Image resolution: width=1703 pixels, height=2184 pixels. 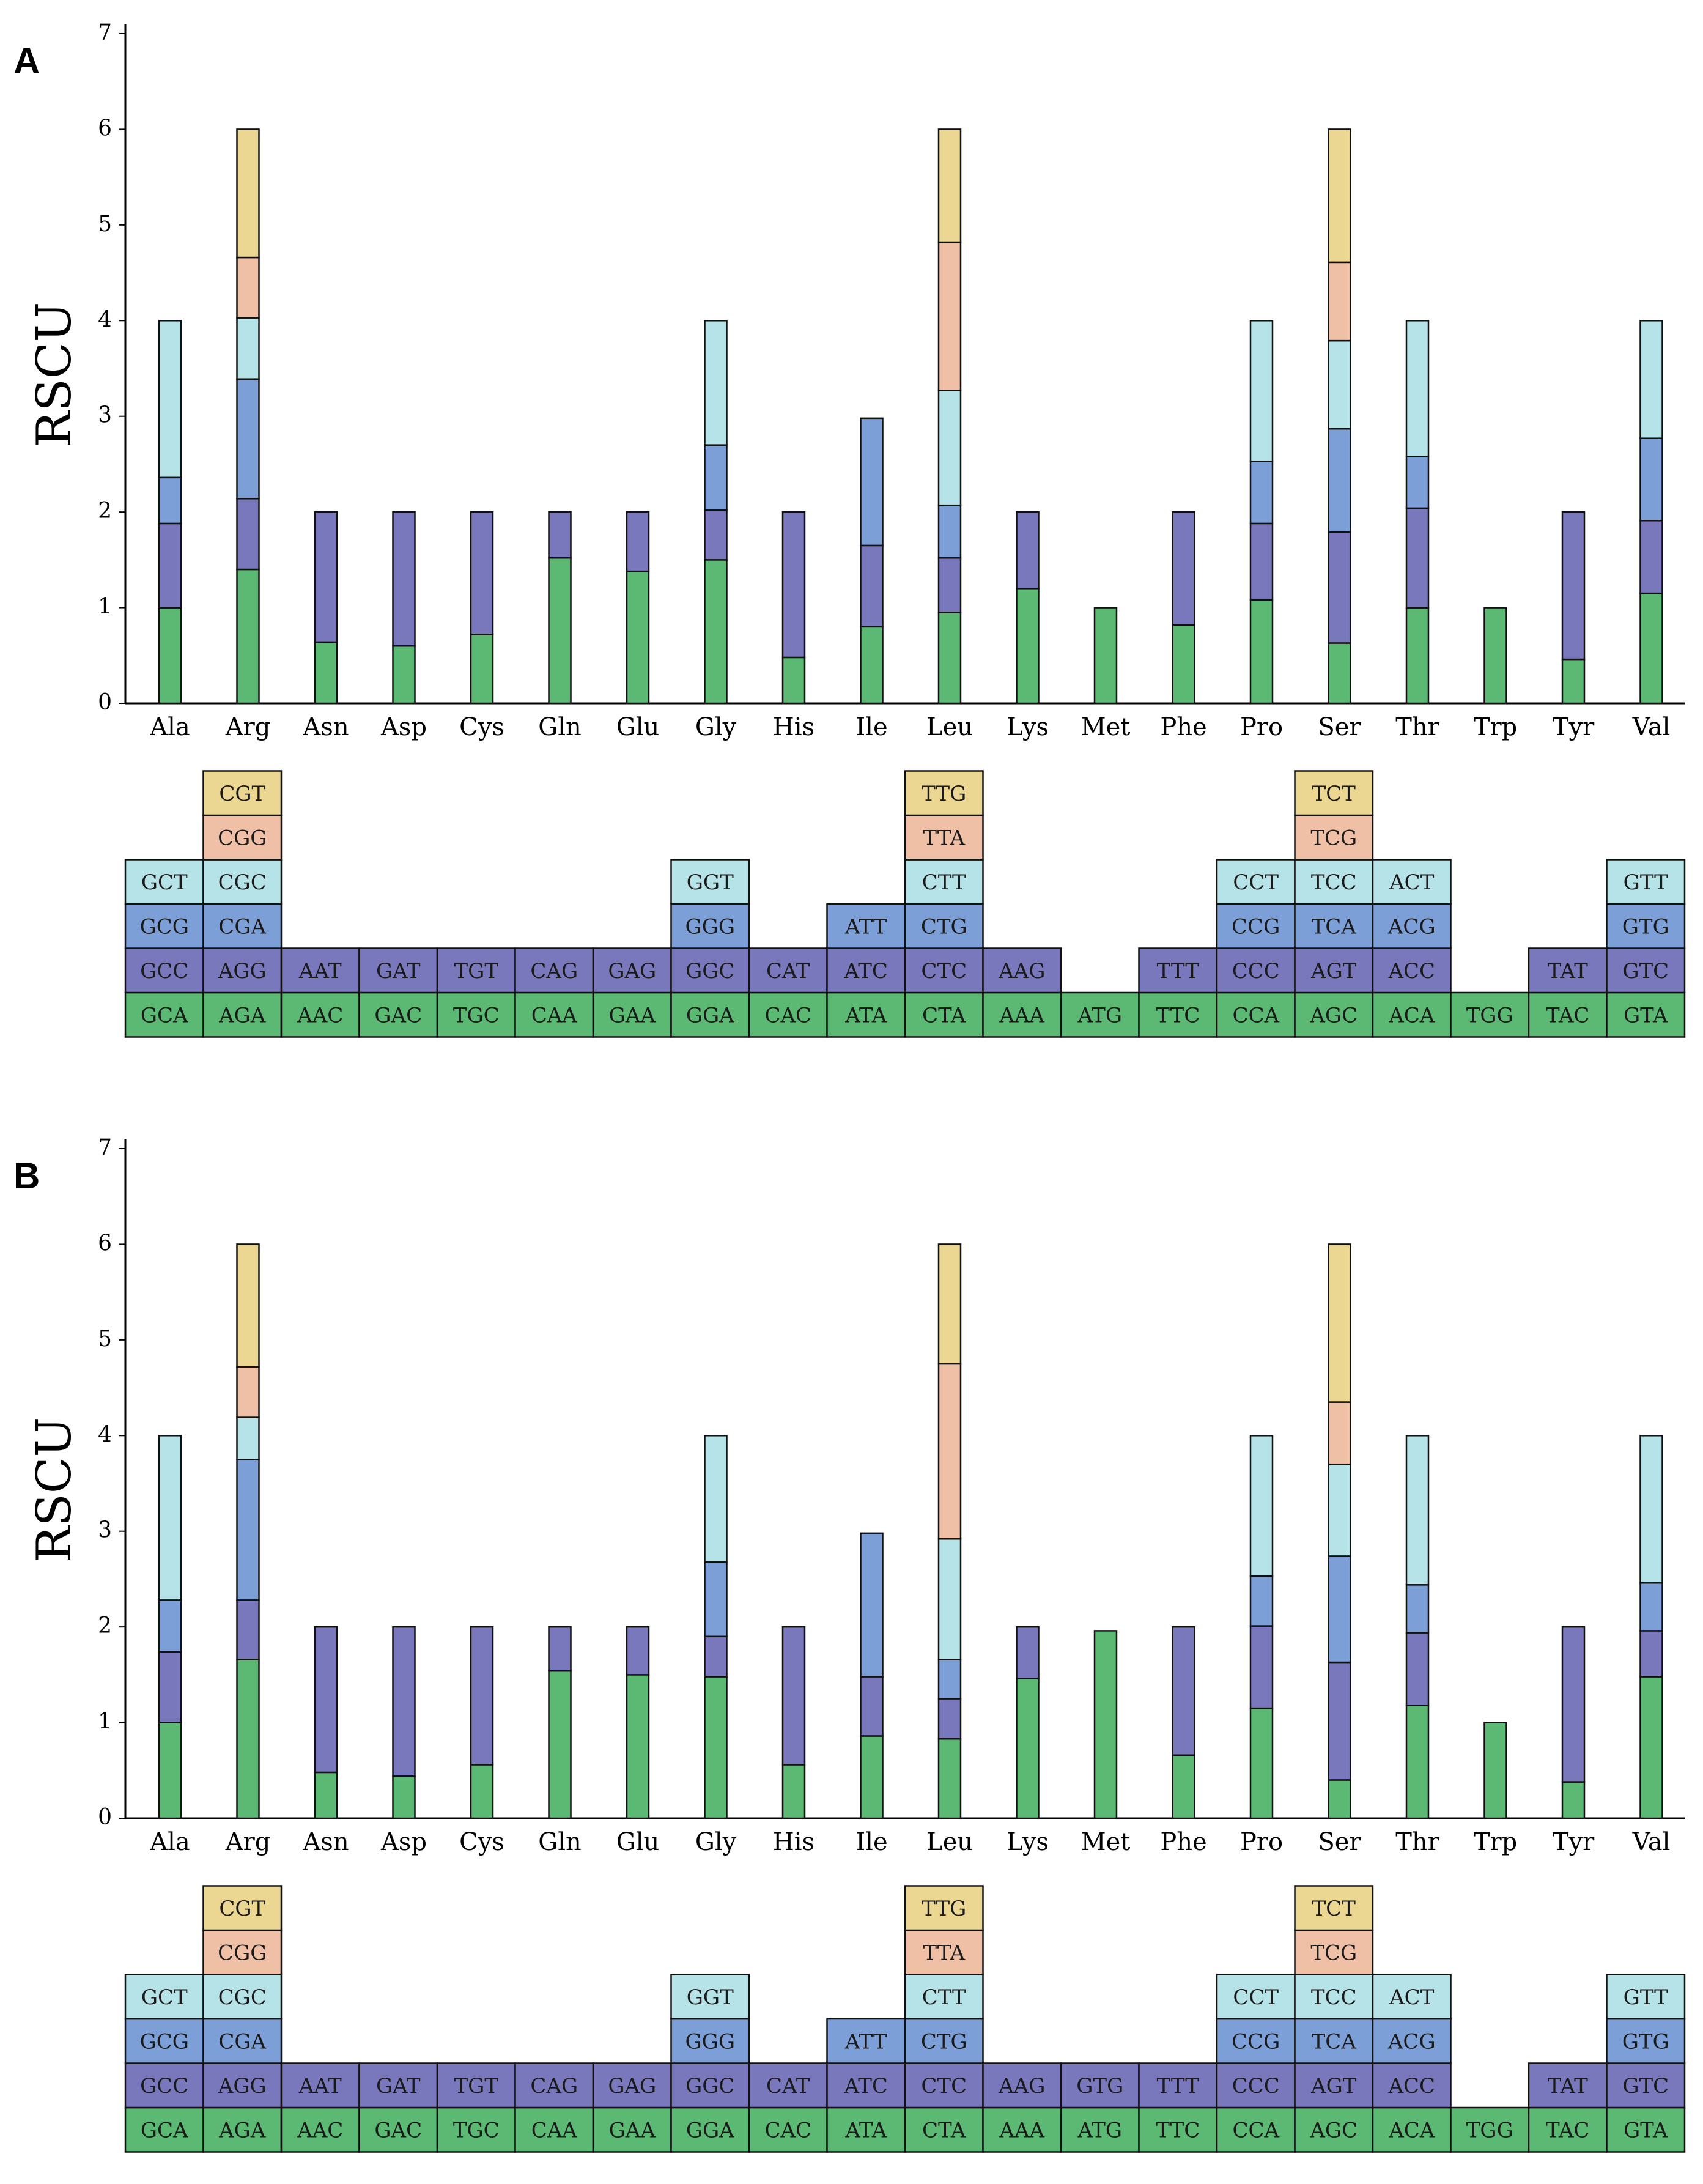 I want to click on bar-segment-leu-ctc, so click(x=949, y=585).